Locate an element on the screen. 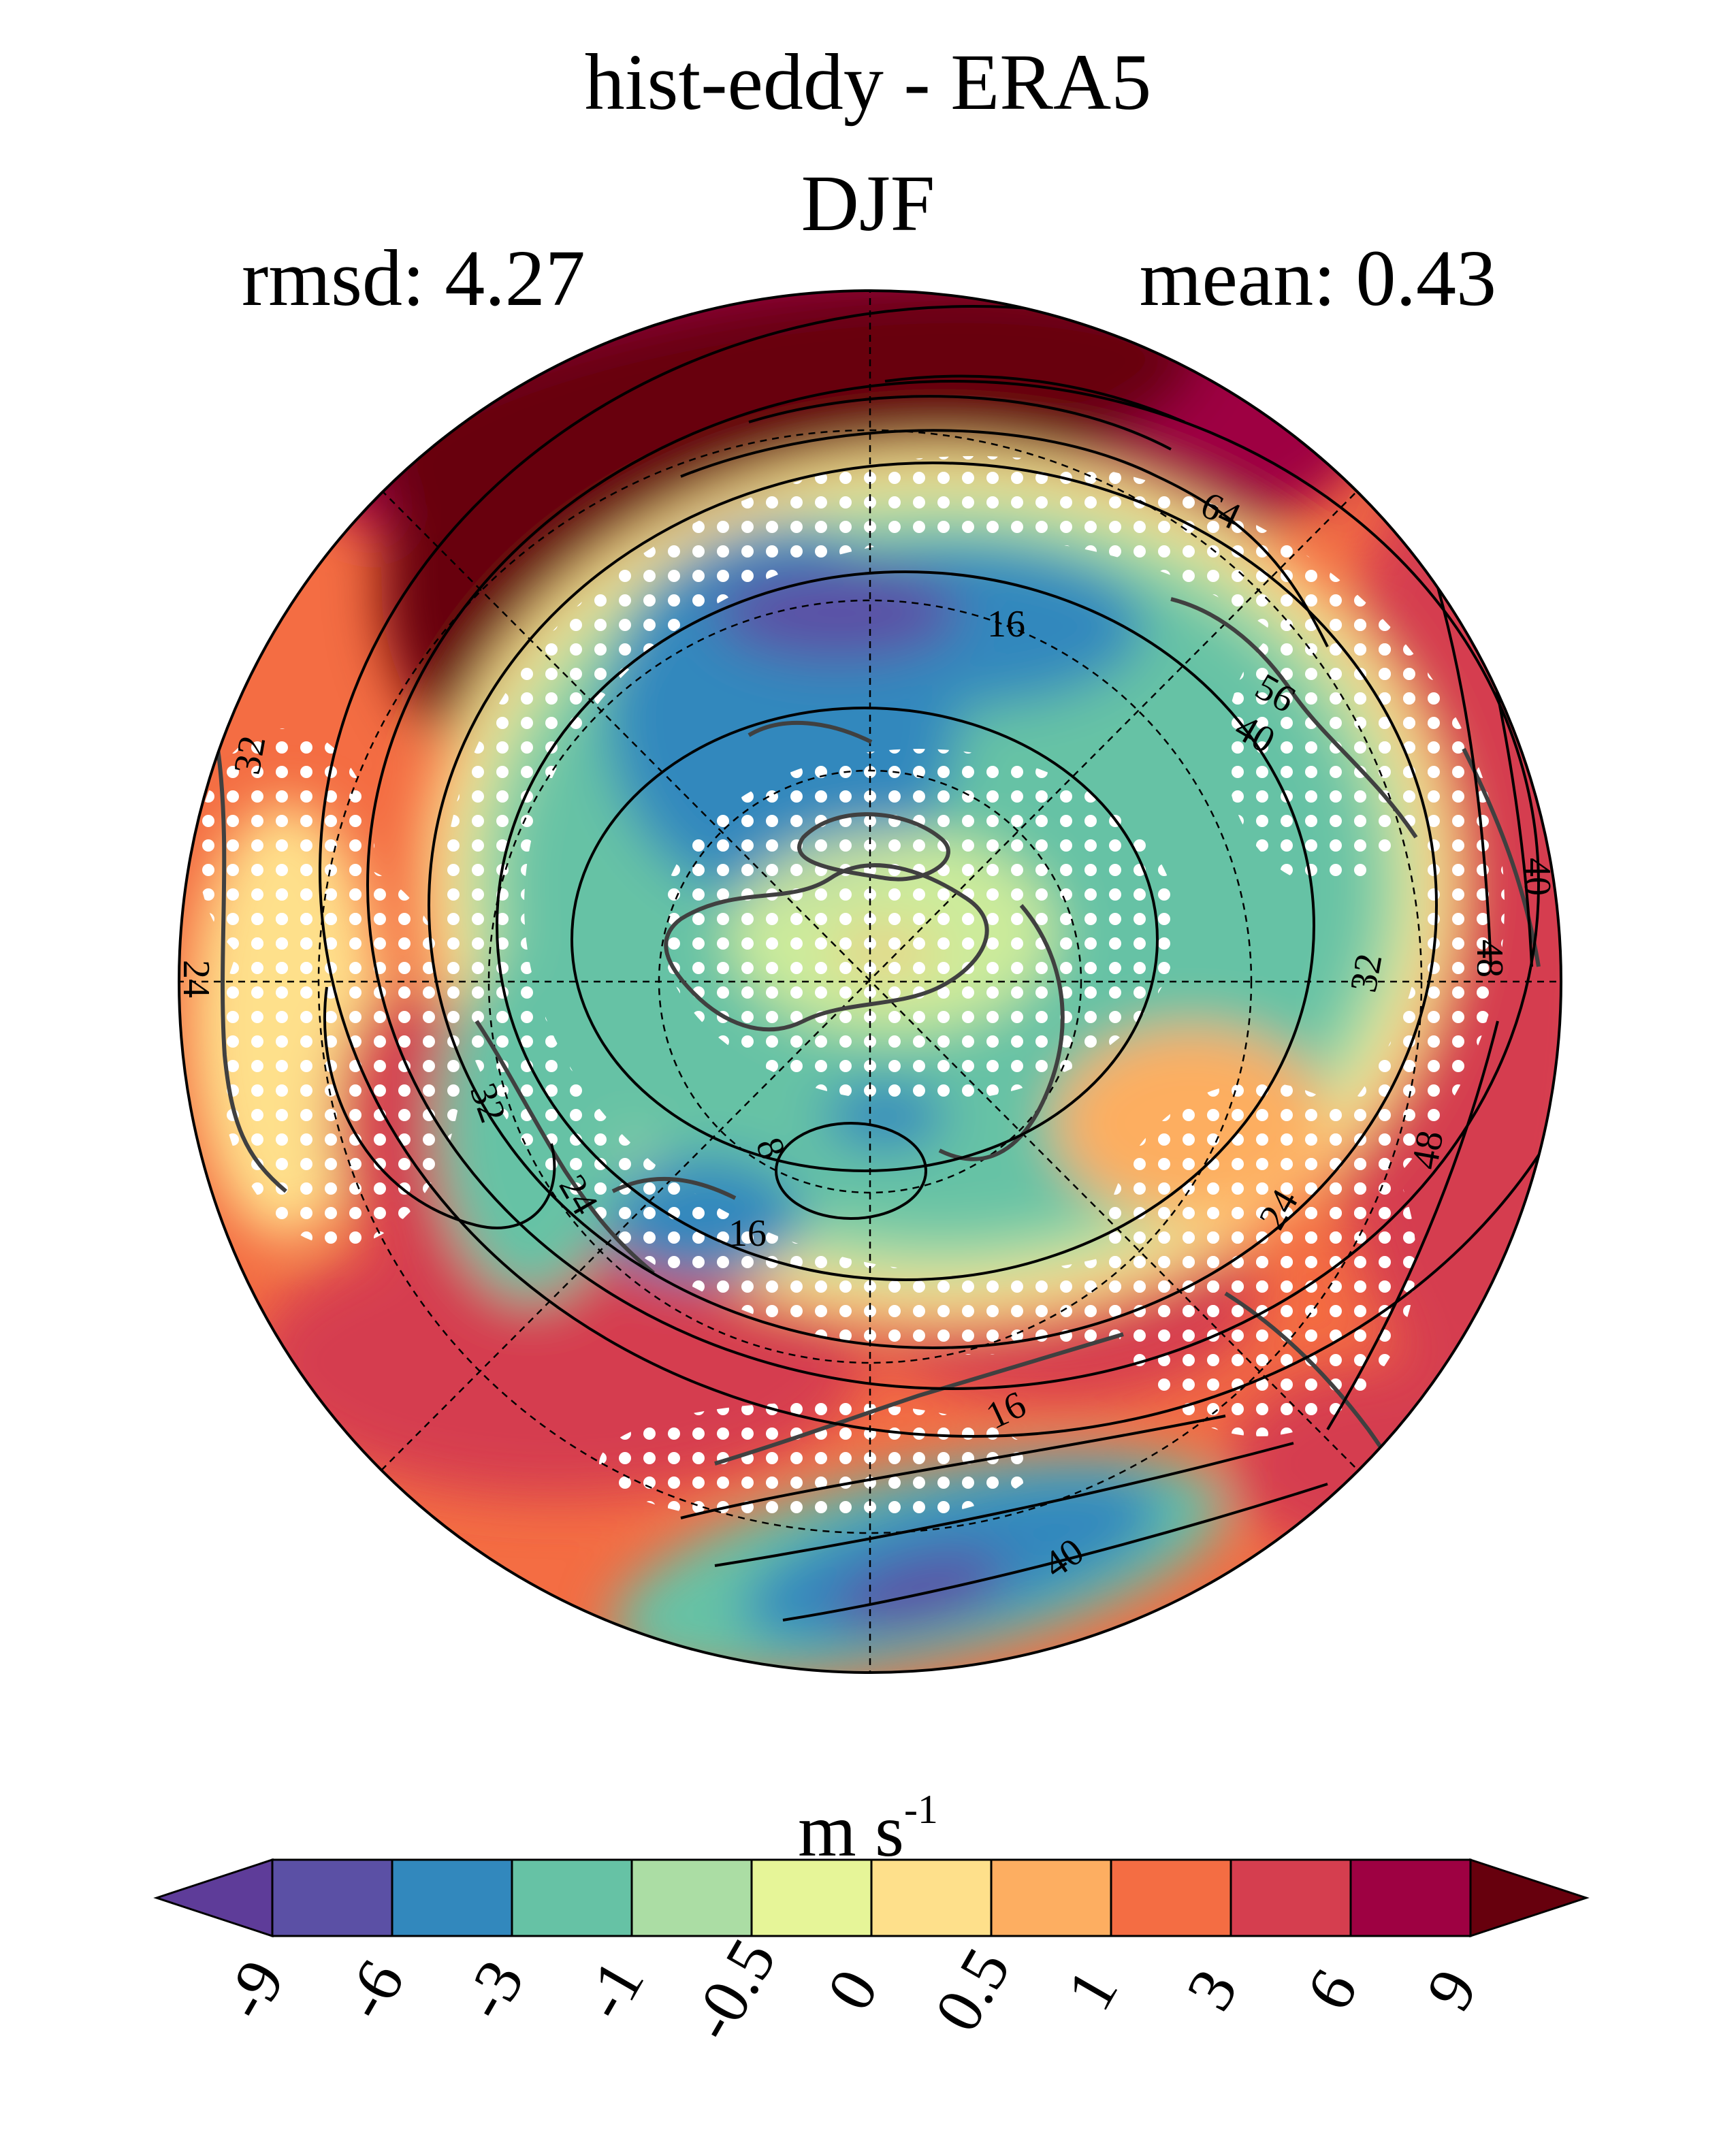 The height and width of the screenshot is (2130, 1736). colorbar-unit: m s-1 is located at coordinates (868, 1829).